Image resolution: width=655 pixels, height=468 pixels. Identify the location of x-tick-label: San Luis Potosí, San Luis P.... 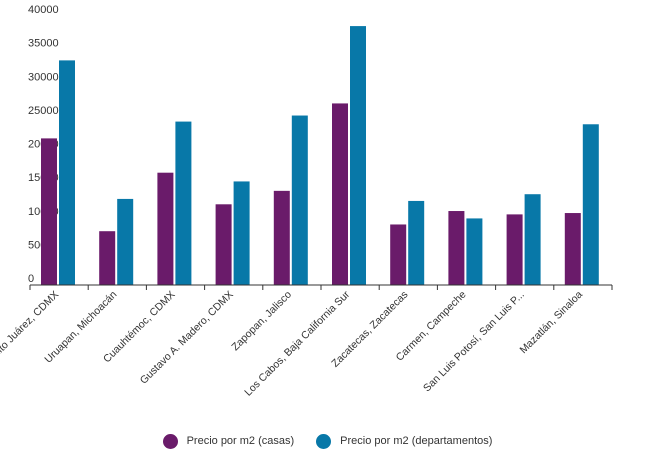
(474, 342).